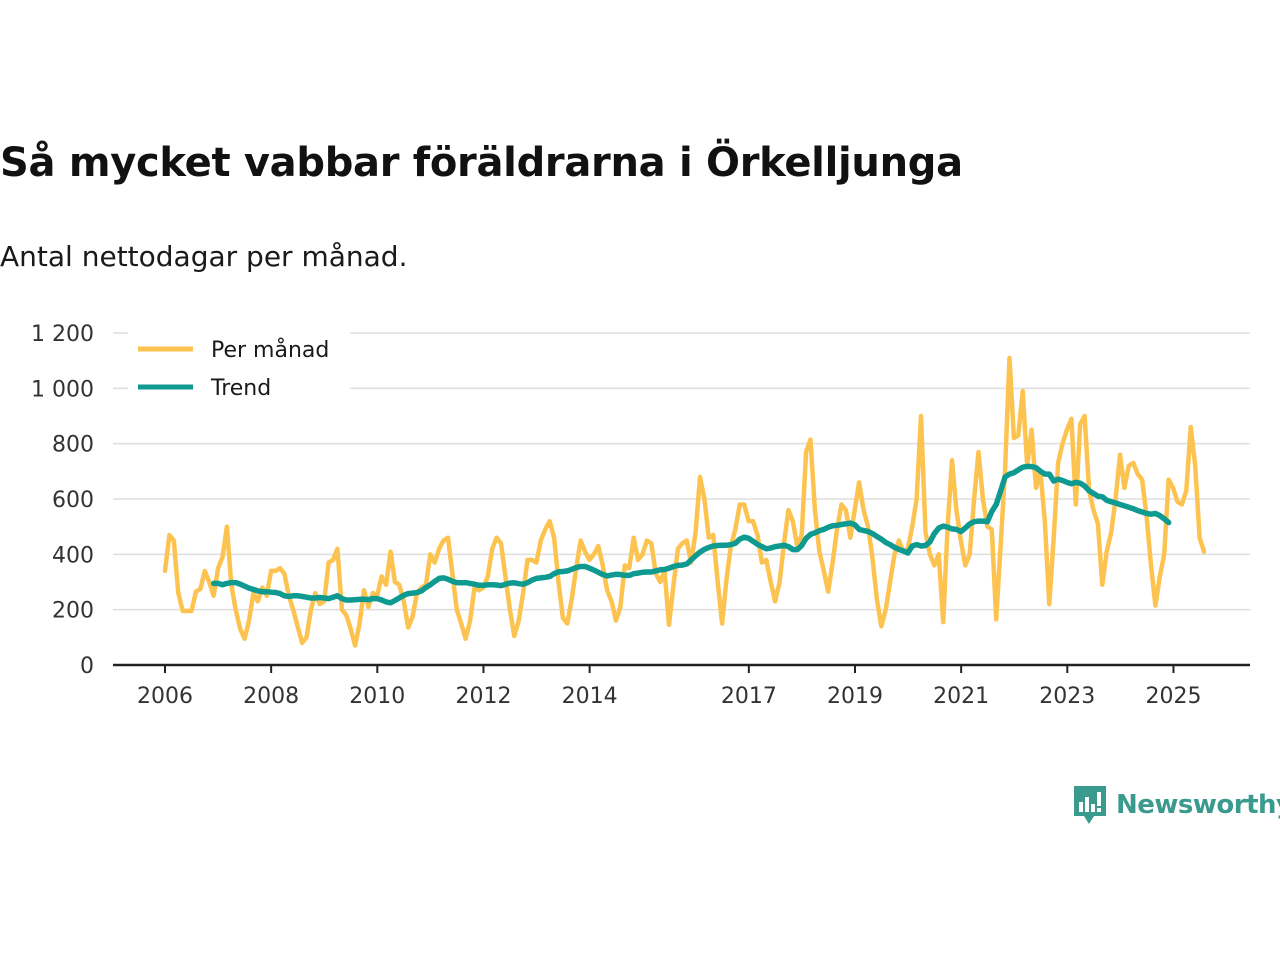 Image resolution: width=1280 pixels, height=960 pixels. I want to click on x-tick-label: 2014, so click(590, 696).